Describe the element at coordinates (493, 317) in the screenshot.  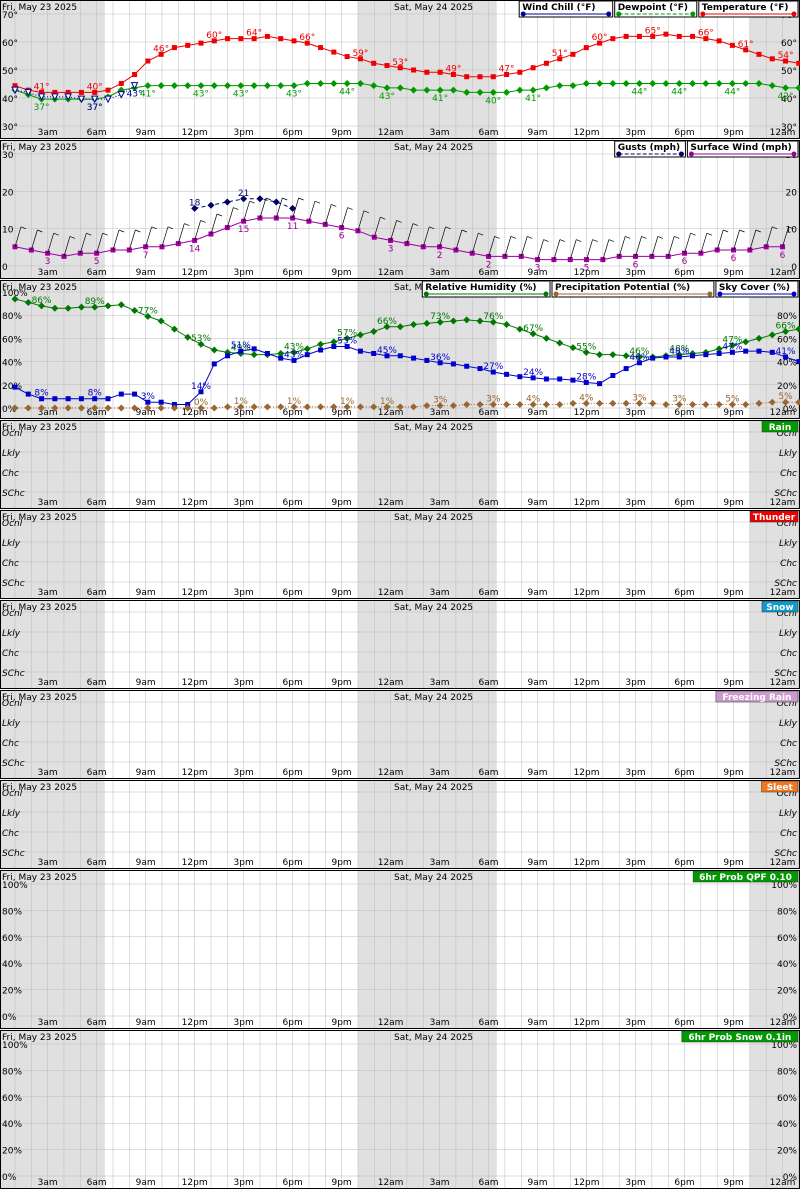
I see `data-label: 76%` at that location.